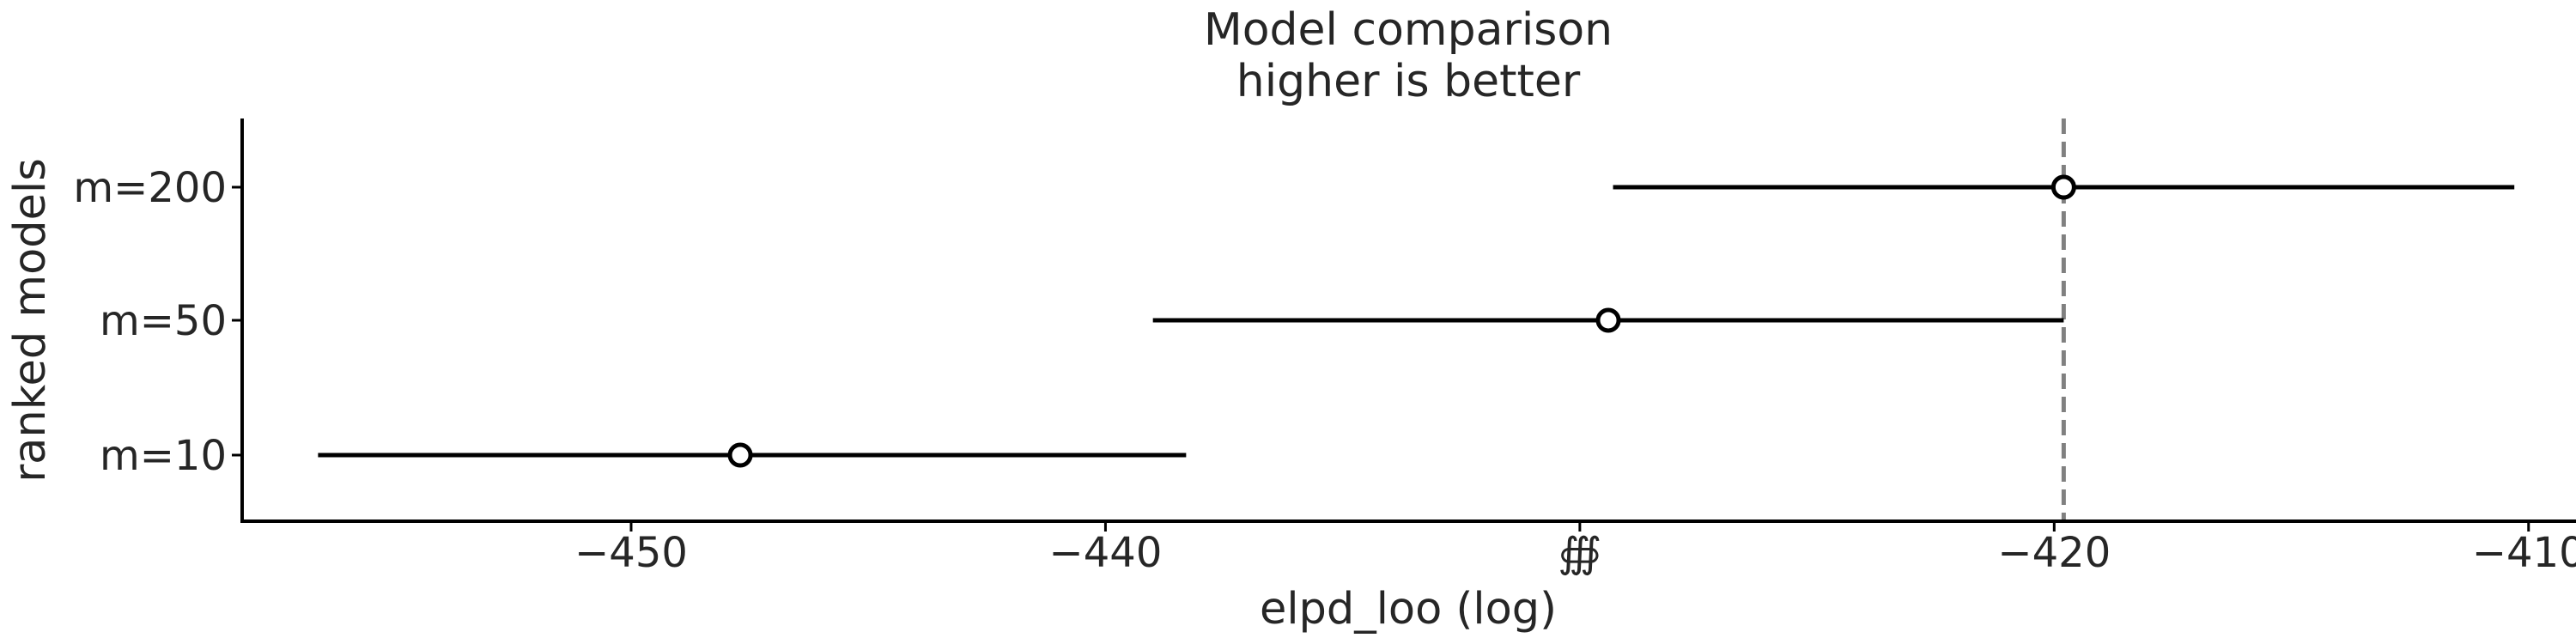 Image resolution: width=2576 pixels, height=644 pixels. Describe the element at coordinates (1408, 30) in the screenshot. I see `chart-title: Model comparison` at that location.